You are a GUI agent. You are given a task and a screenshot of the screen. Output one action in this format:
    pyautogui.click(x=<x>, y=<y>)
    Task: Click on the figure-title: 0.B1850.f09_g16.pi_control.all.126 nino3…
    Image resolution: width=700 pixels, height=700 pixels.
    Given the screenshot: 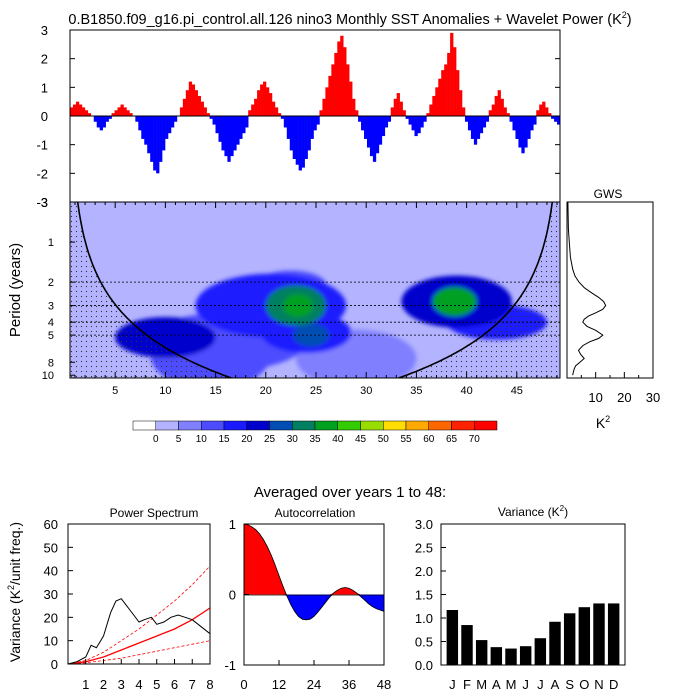 What is the action you would take?
    pyautogui.click(x=349, y=19)
    